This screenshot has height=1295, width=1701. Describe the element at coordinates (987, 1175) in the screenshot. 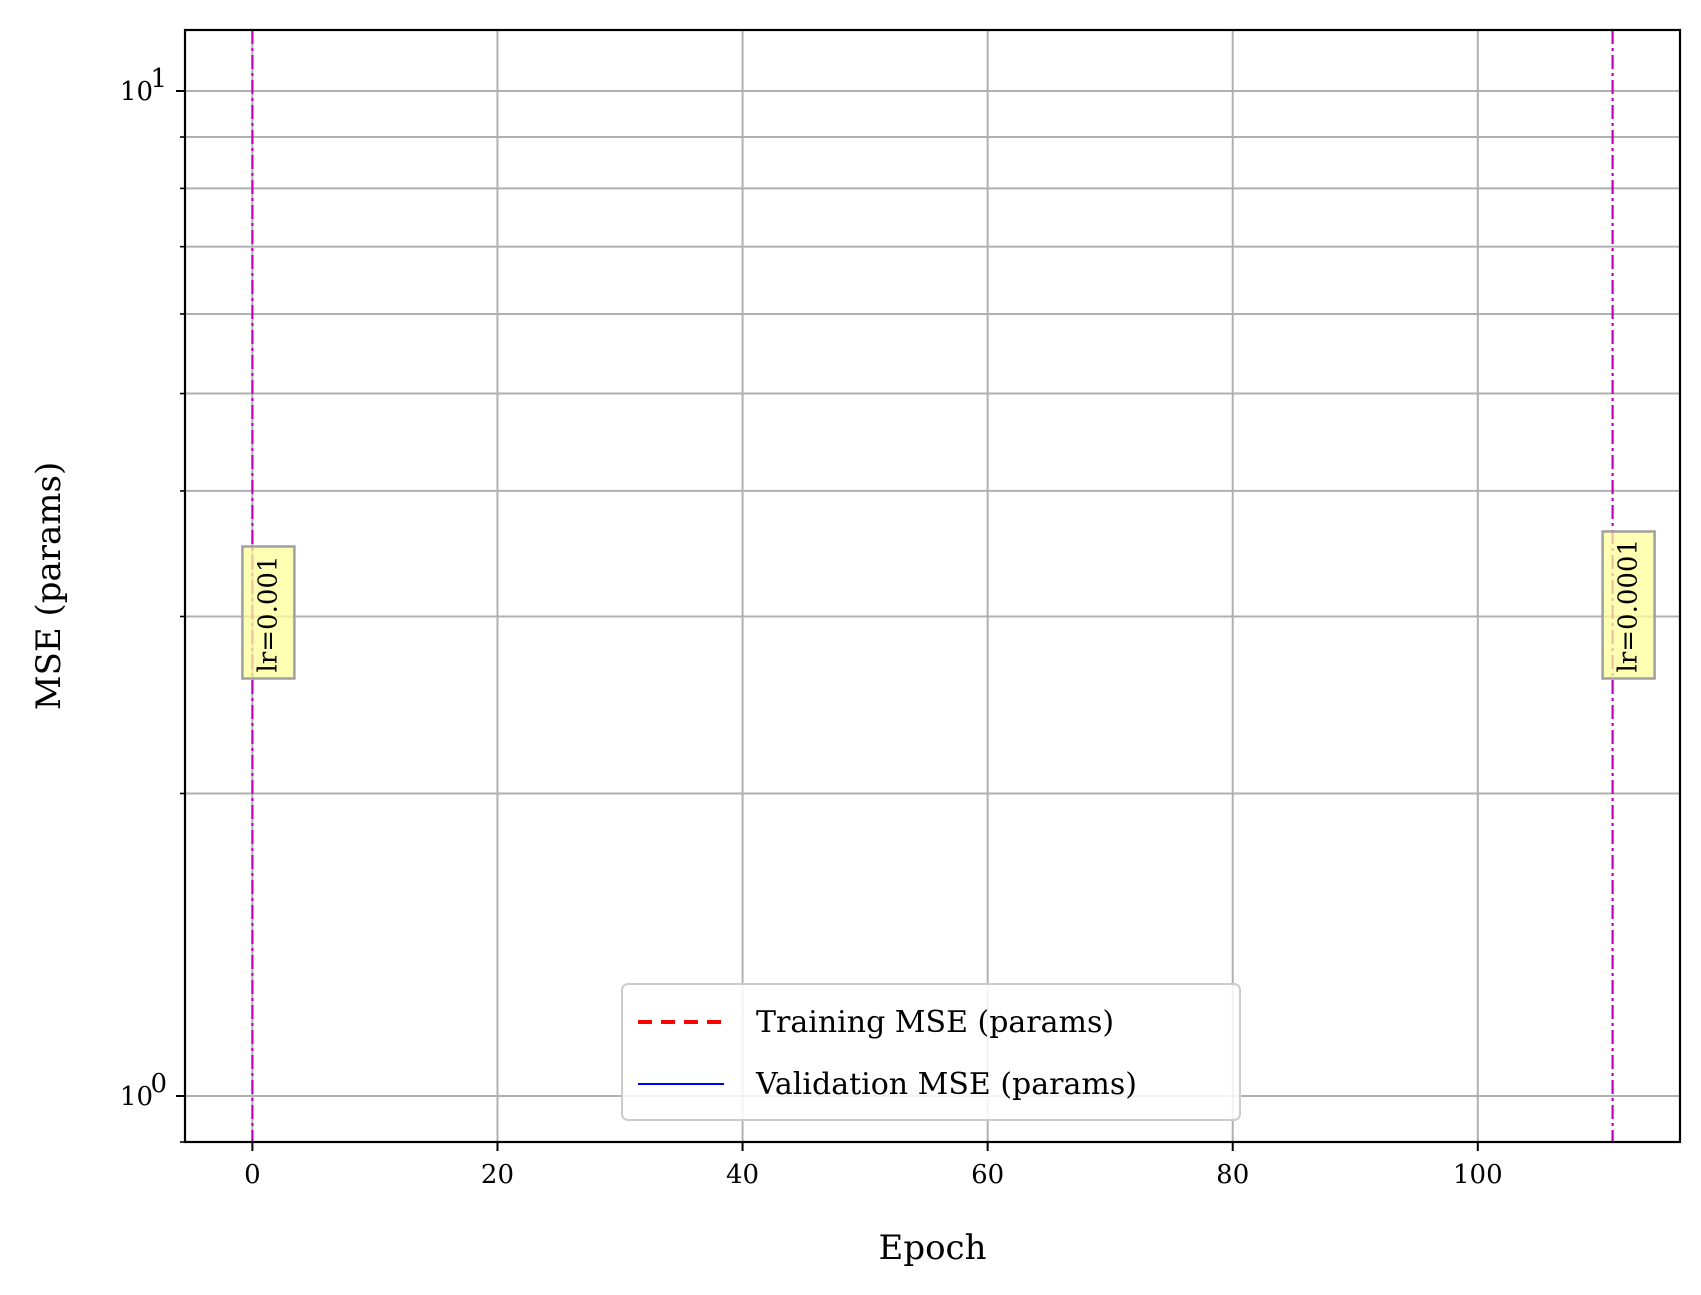

I see `x-tick-label: 60` at that location.